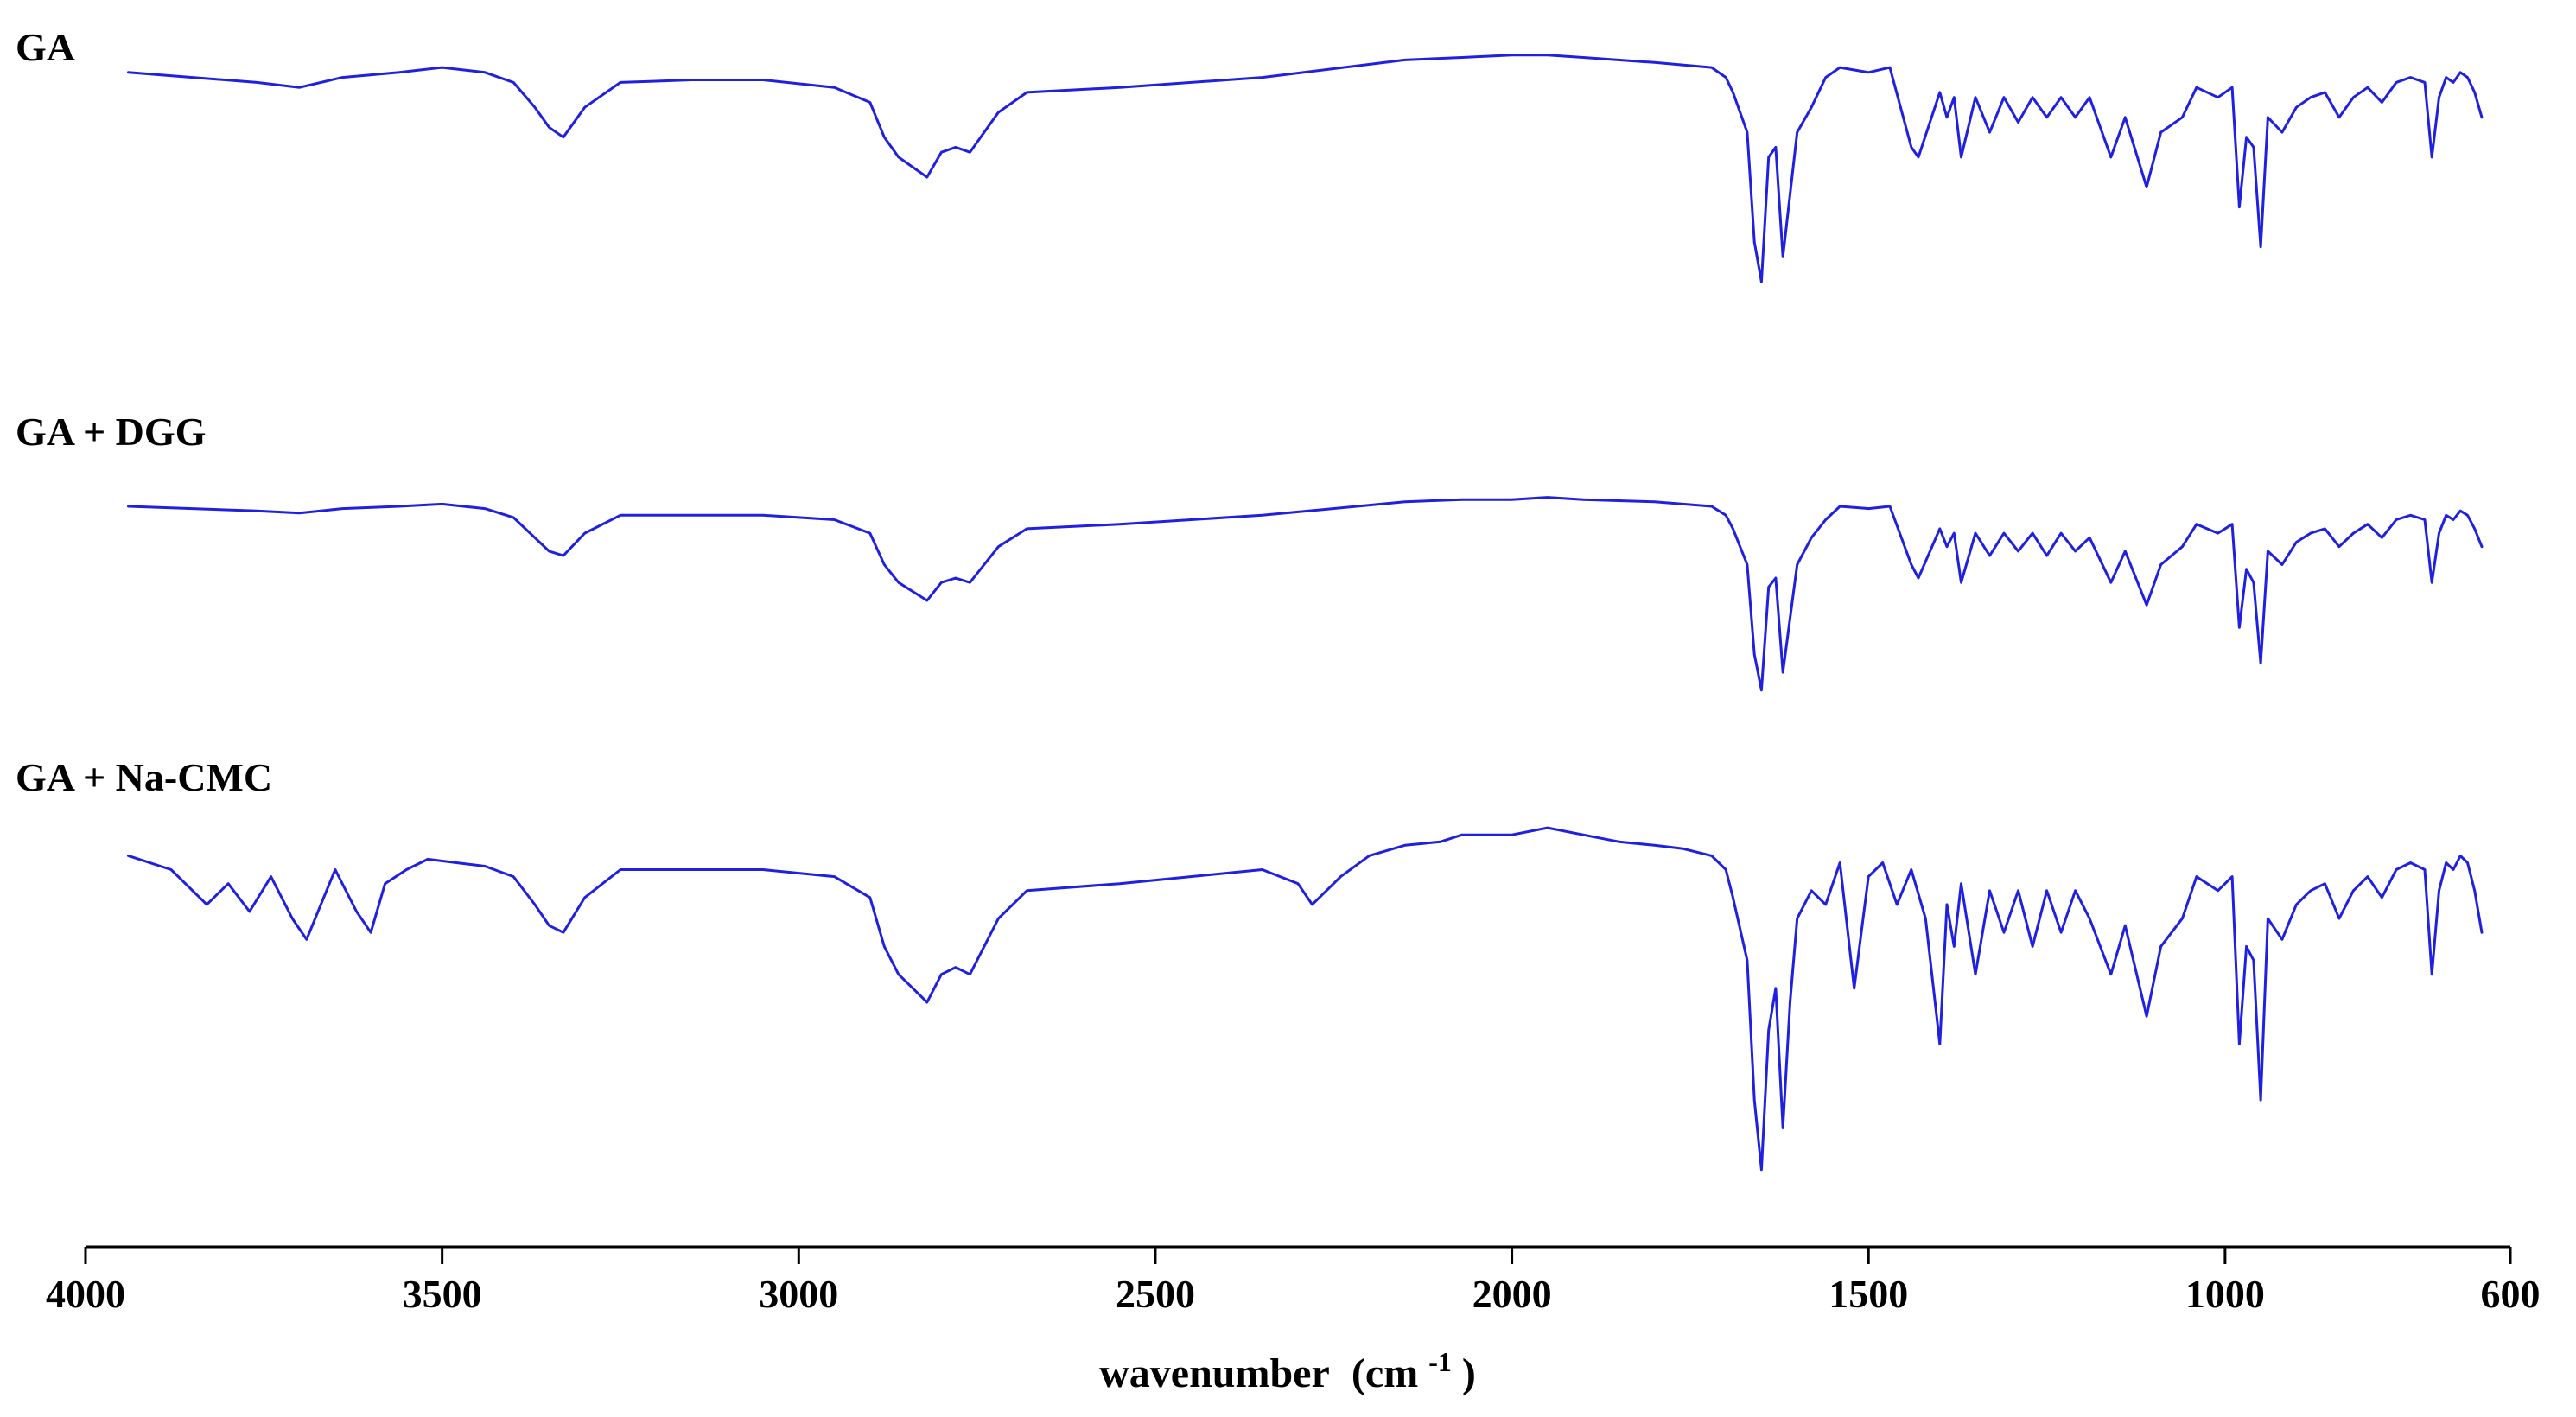 The height and width of the screenshot is (1417, 2576). Describe the element at coordinates (1512, 1294) in the screenshot. I see `x-tick-label: 2000` at that location.